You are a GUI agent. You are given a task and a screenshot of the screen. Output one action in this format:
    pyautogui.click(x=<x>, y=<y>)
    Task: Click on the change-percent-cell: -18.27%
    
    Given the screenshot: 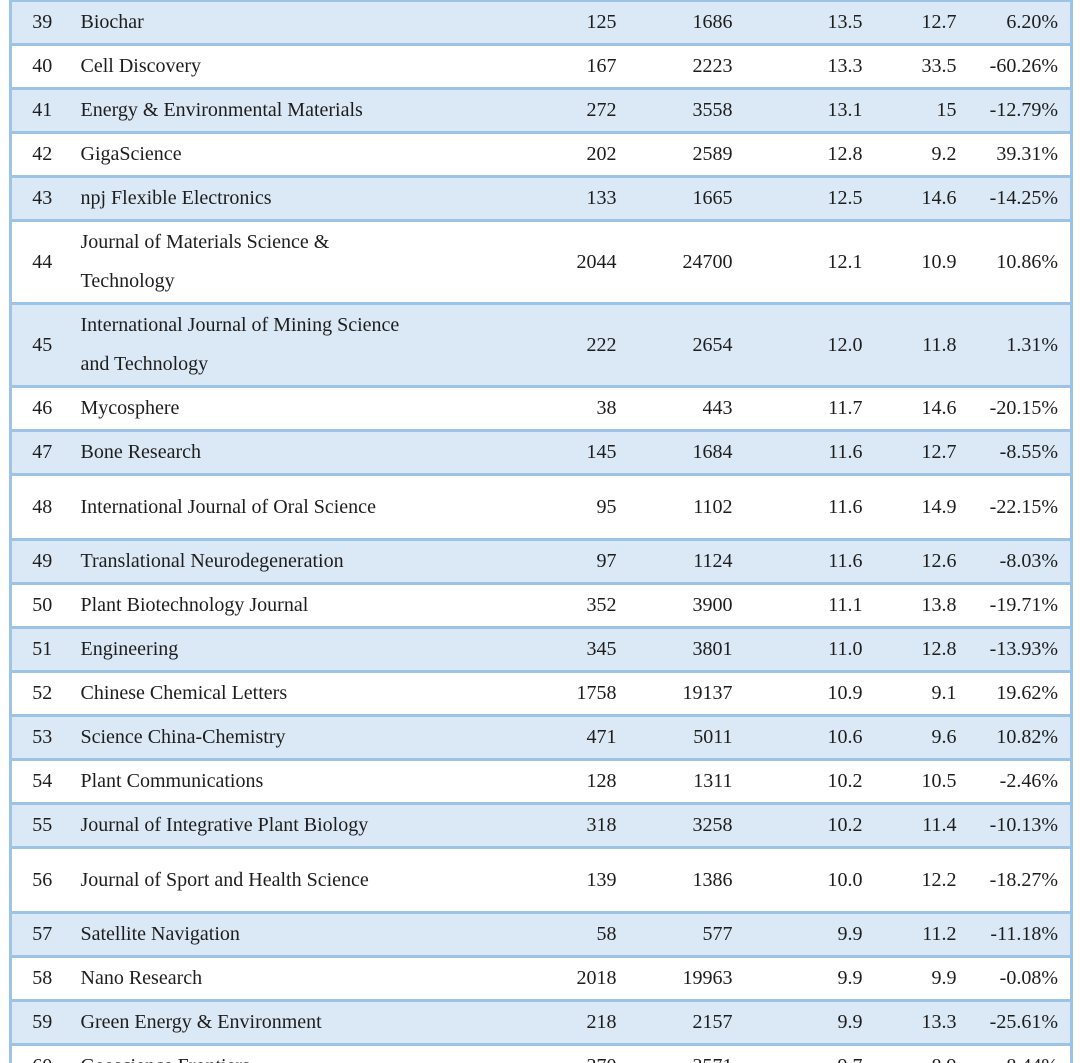 What is the action you would take?
    pyautogui.click(x=1020, y=880)
    